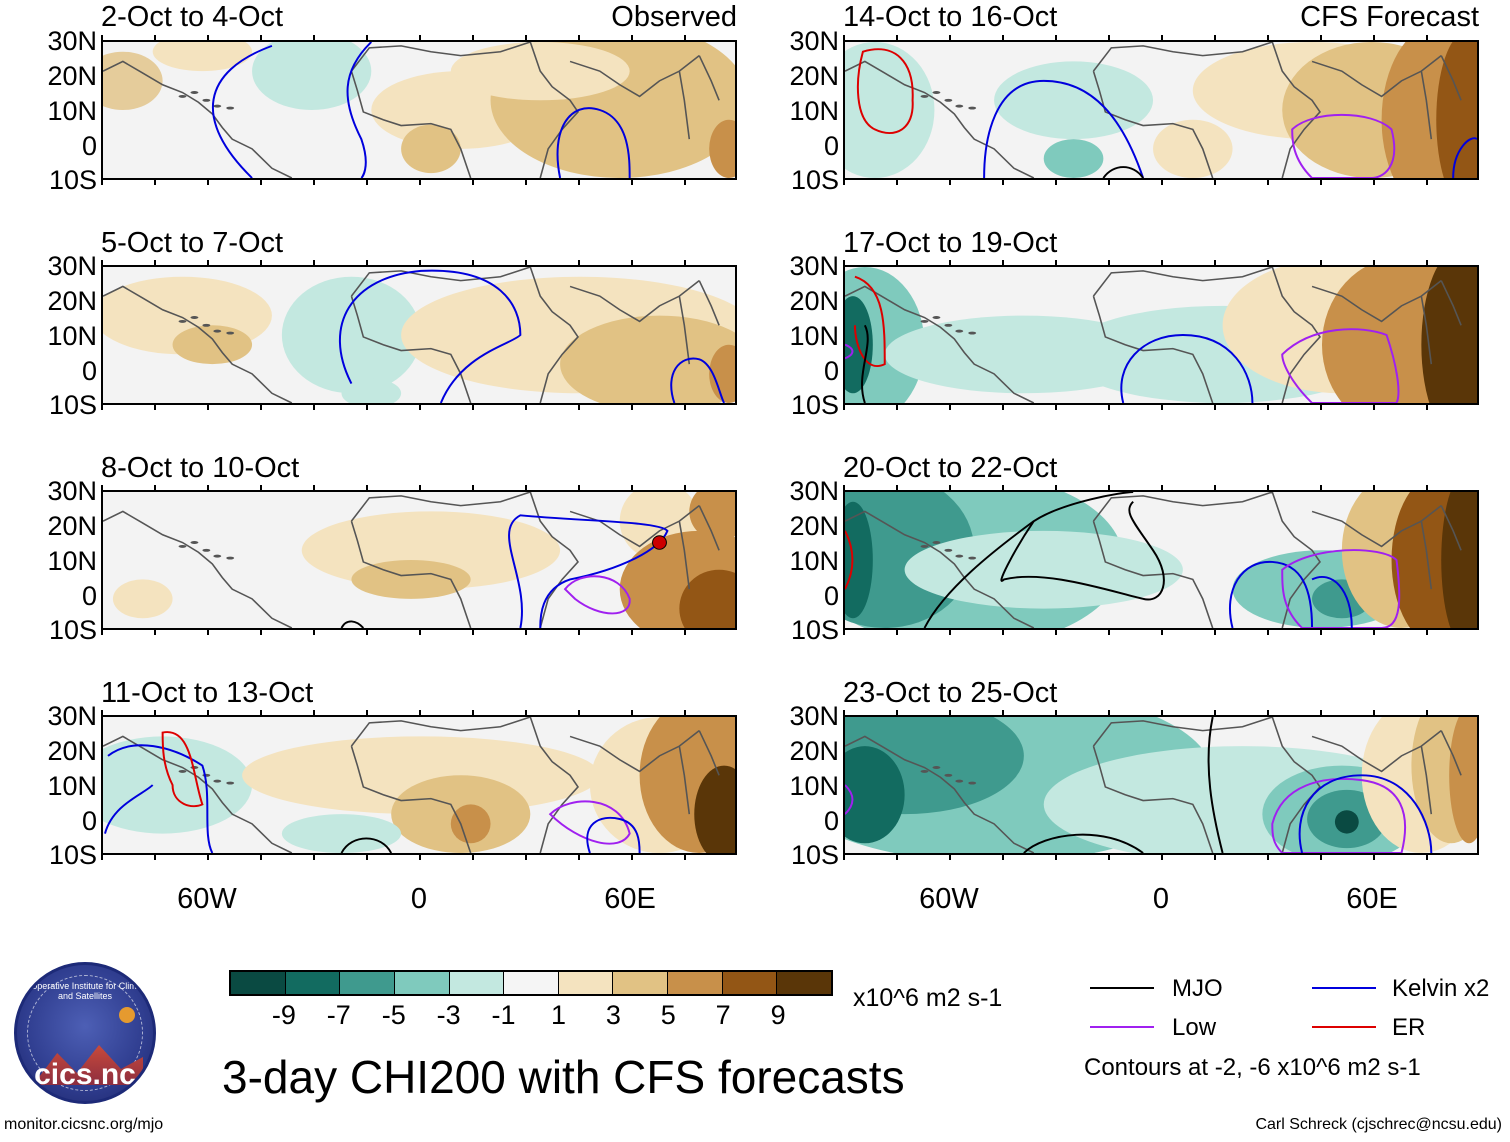 The image size is (1510, 1142). I want to click on colorbar-tick-label: -1, so click(503, 1015).